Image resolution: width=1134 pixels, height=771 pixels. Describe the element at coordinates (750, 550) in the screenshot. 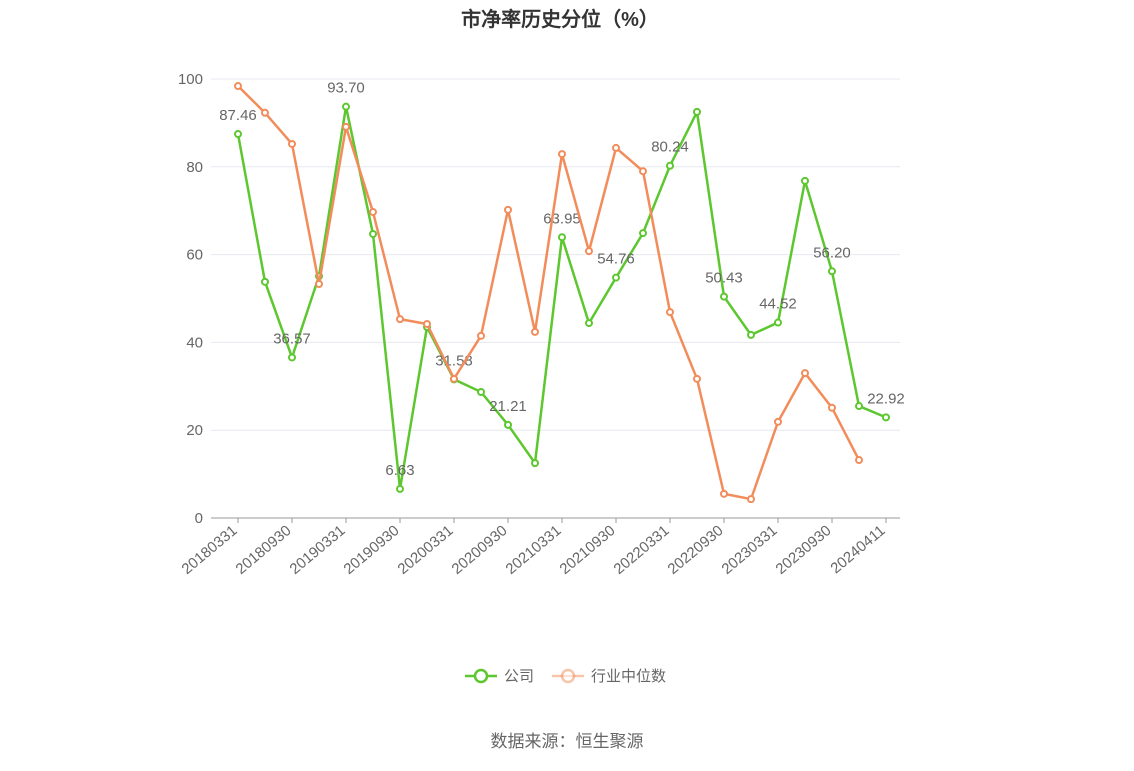

I see `x-tick-label: 20230331` at that location.